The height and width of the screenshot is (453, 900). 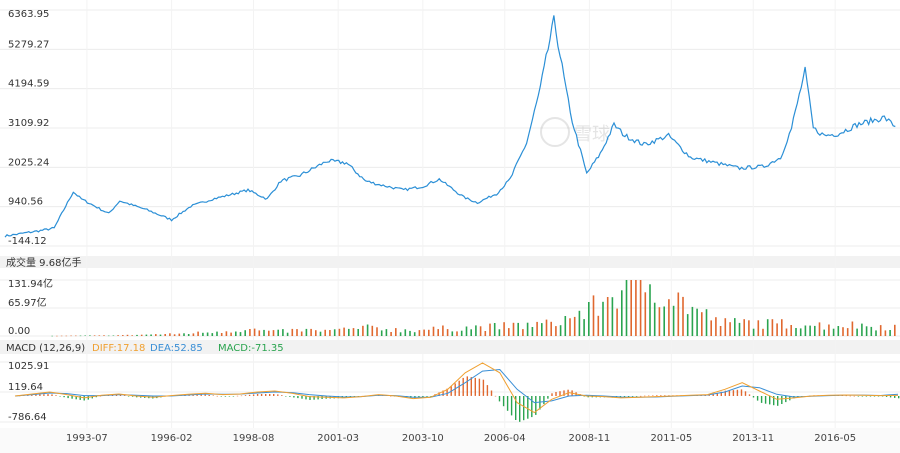 What do you see at coordinates (28, 123) in the screenshot?
I see `price-tick-label: 3109.92` at bounding box center [28, 123].